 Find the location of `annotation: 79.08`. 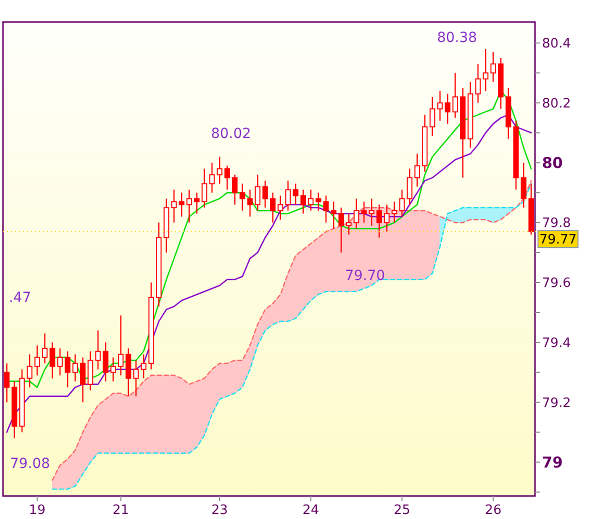

annotation: 79.08 is located at coordinates (30, 464).